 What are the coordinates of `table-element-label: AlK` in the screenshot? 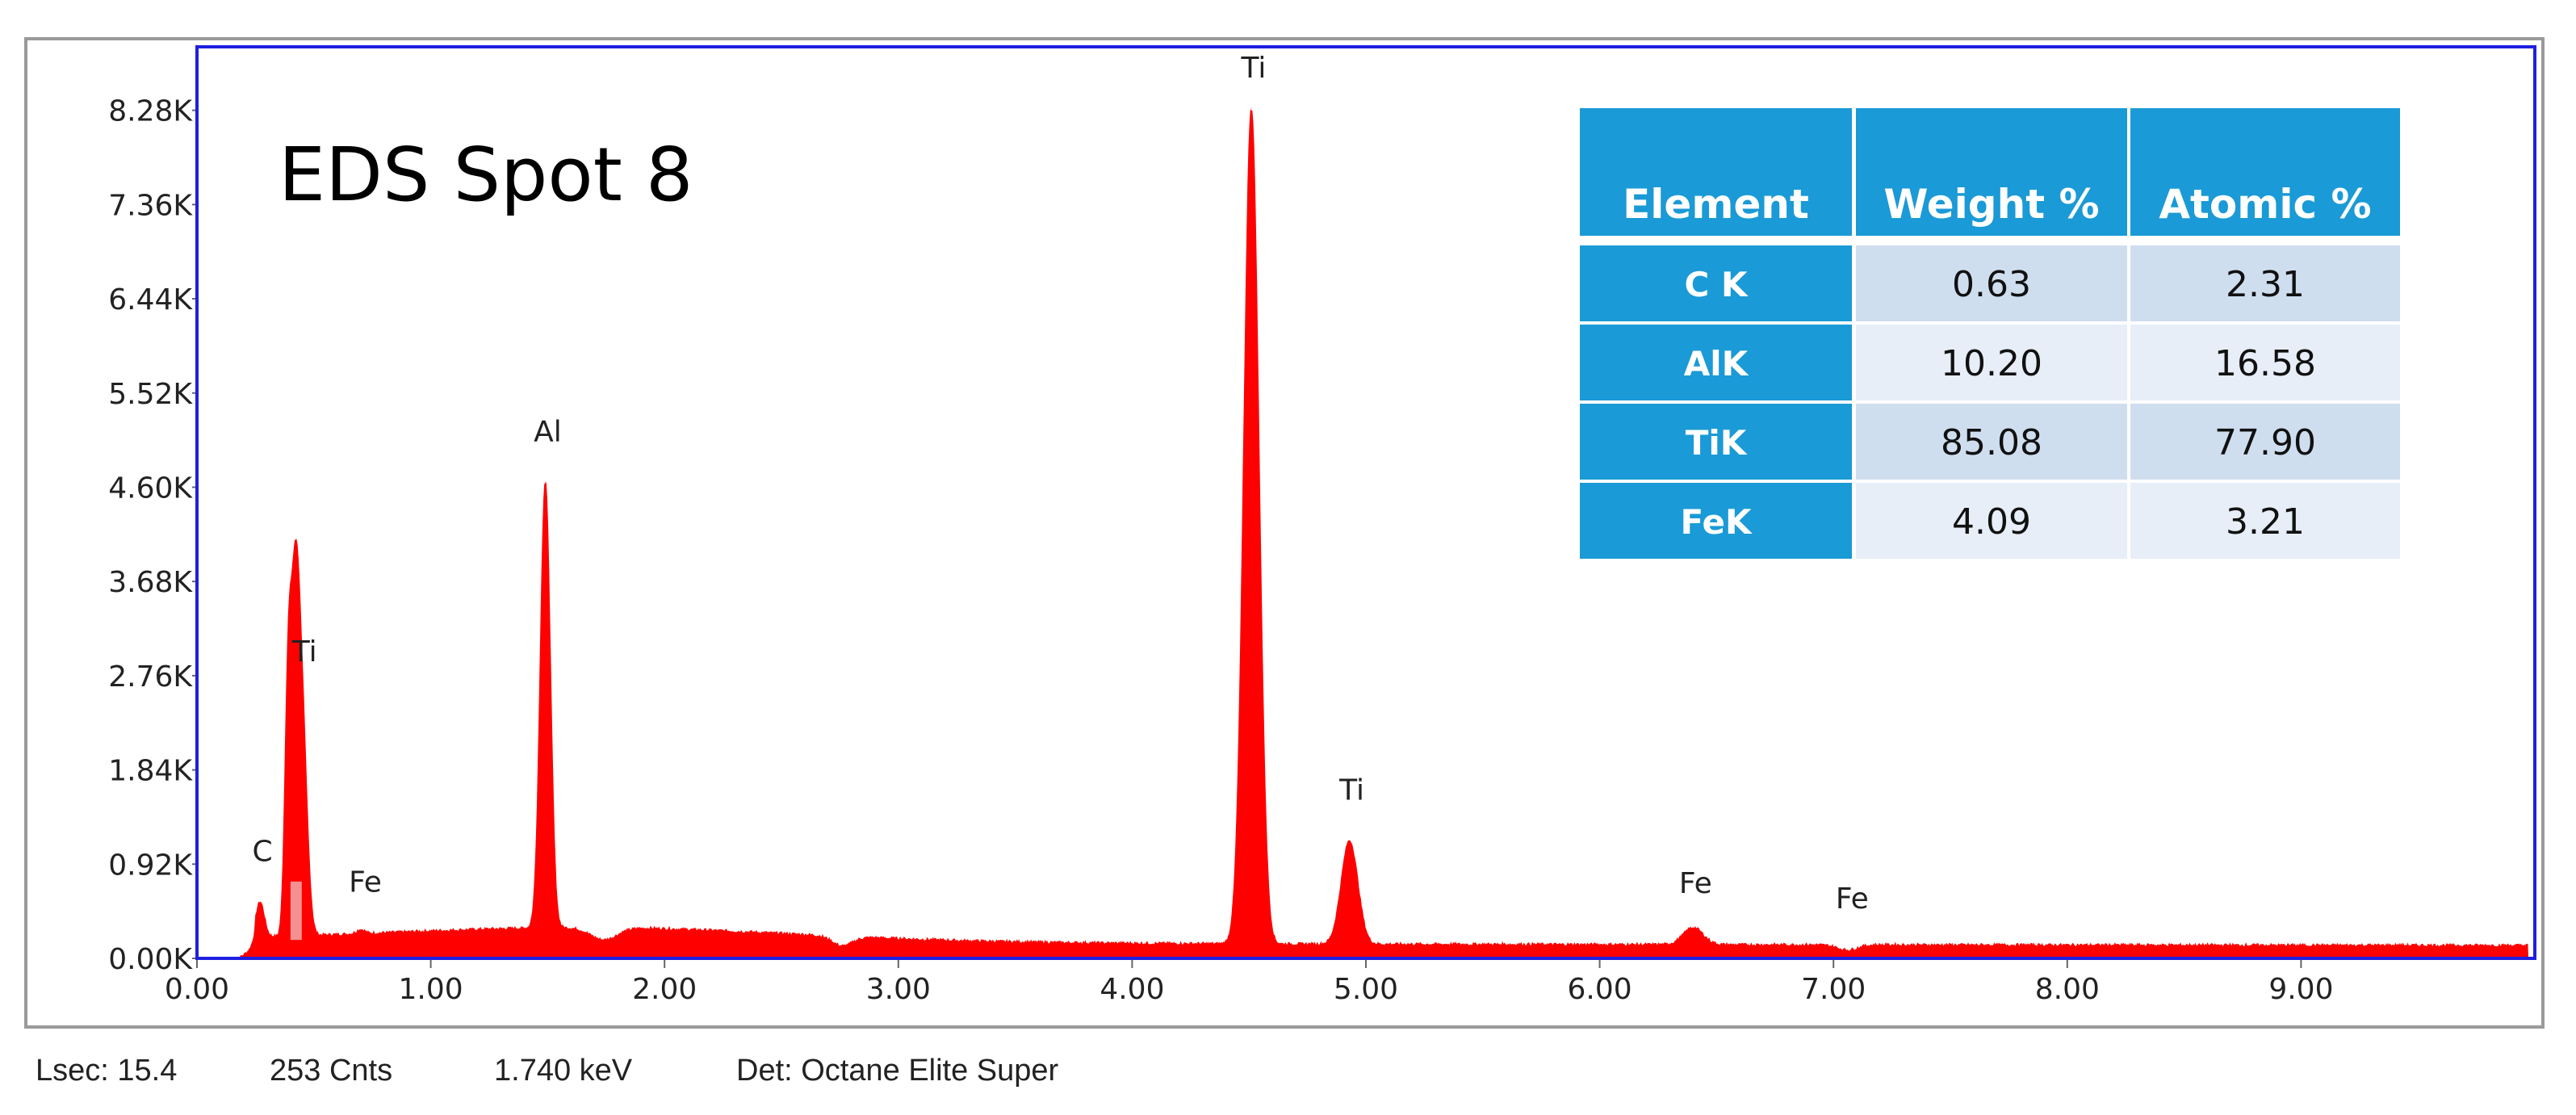 It's located at (1716, 364).